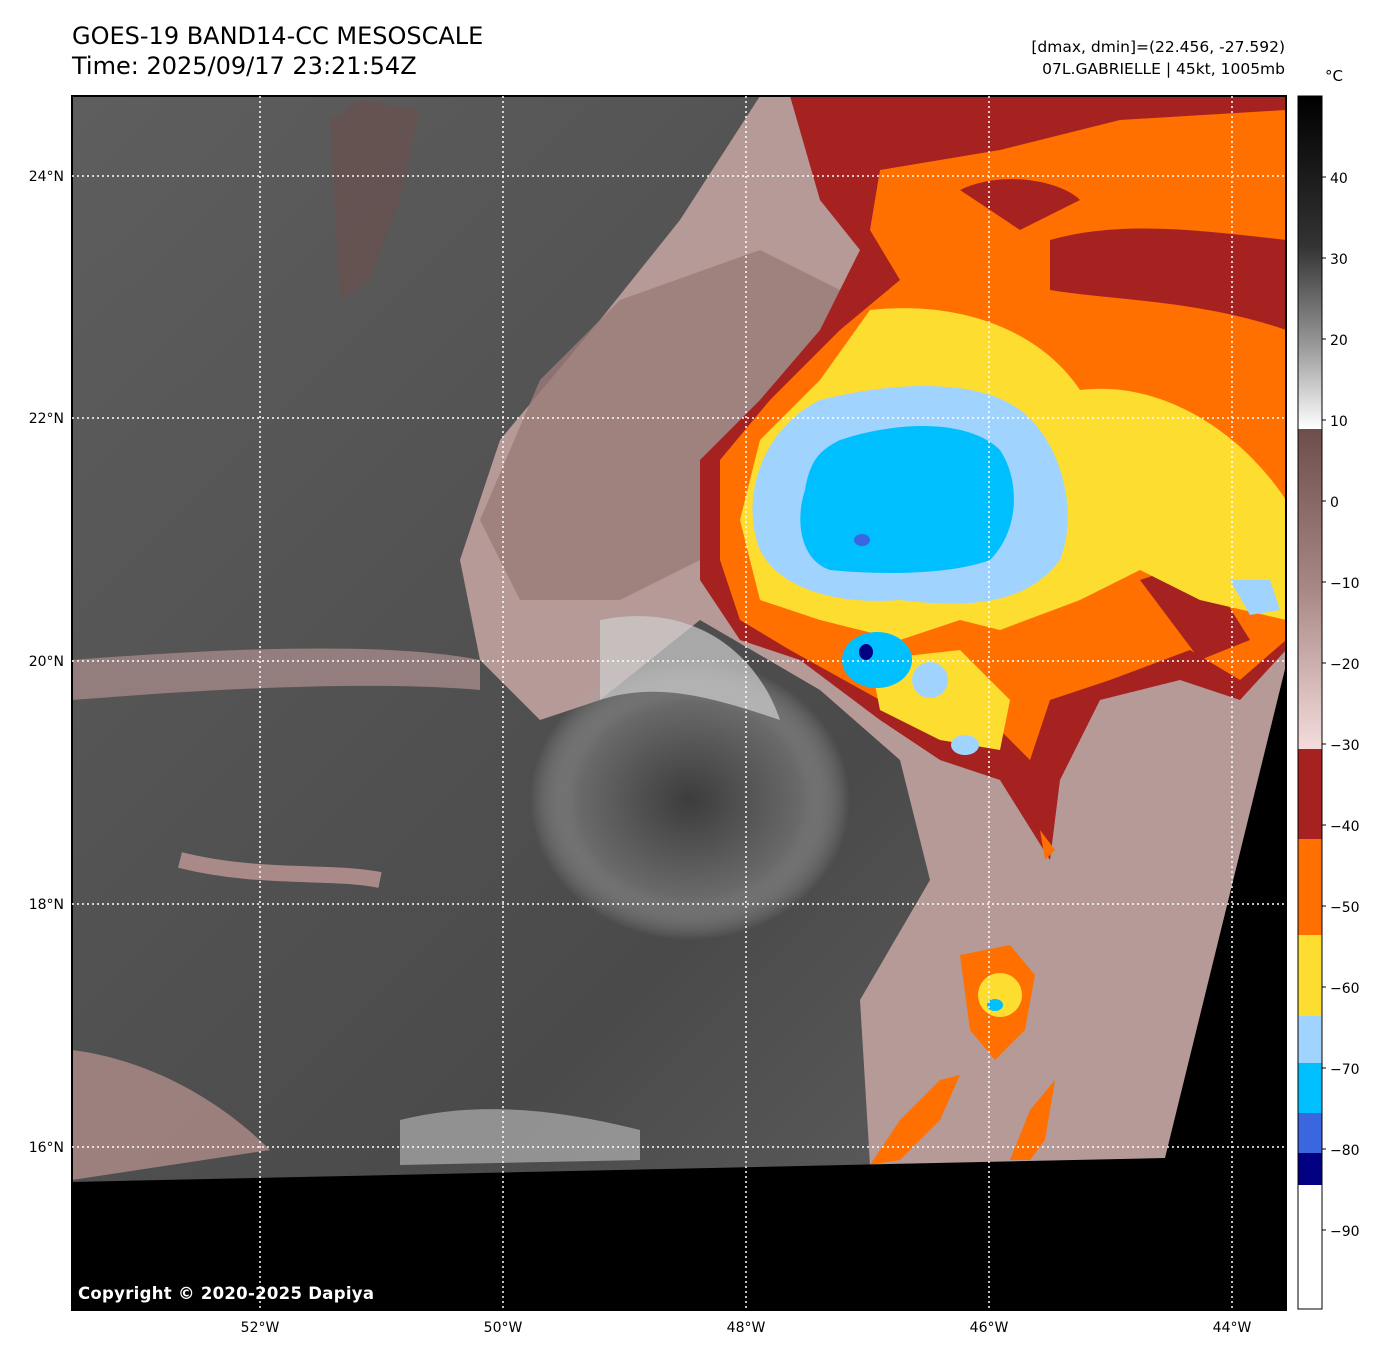 This screenshot has width=1390, height=1359. What do you see at coordinates (278, 36) in the screenshot?
I see `chart-title: GOES-19 BAND14-CC MESOSCALE` at bounding box center [278, 36].